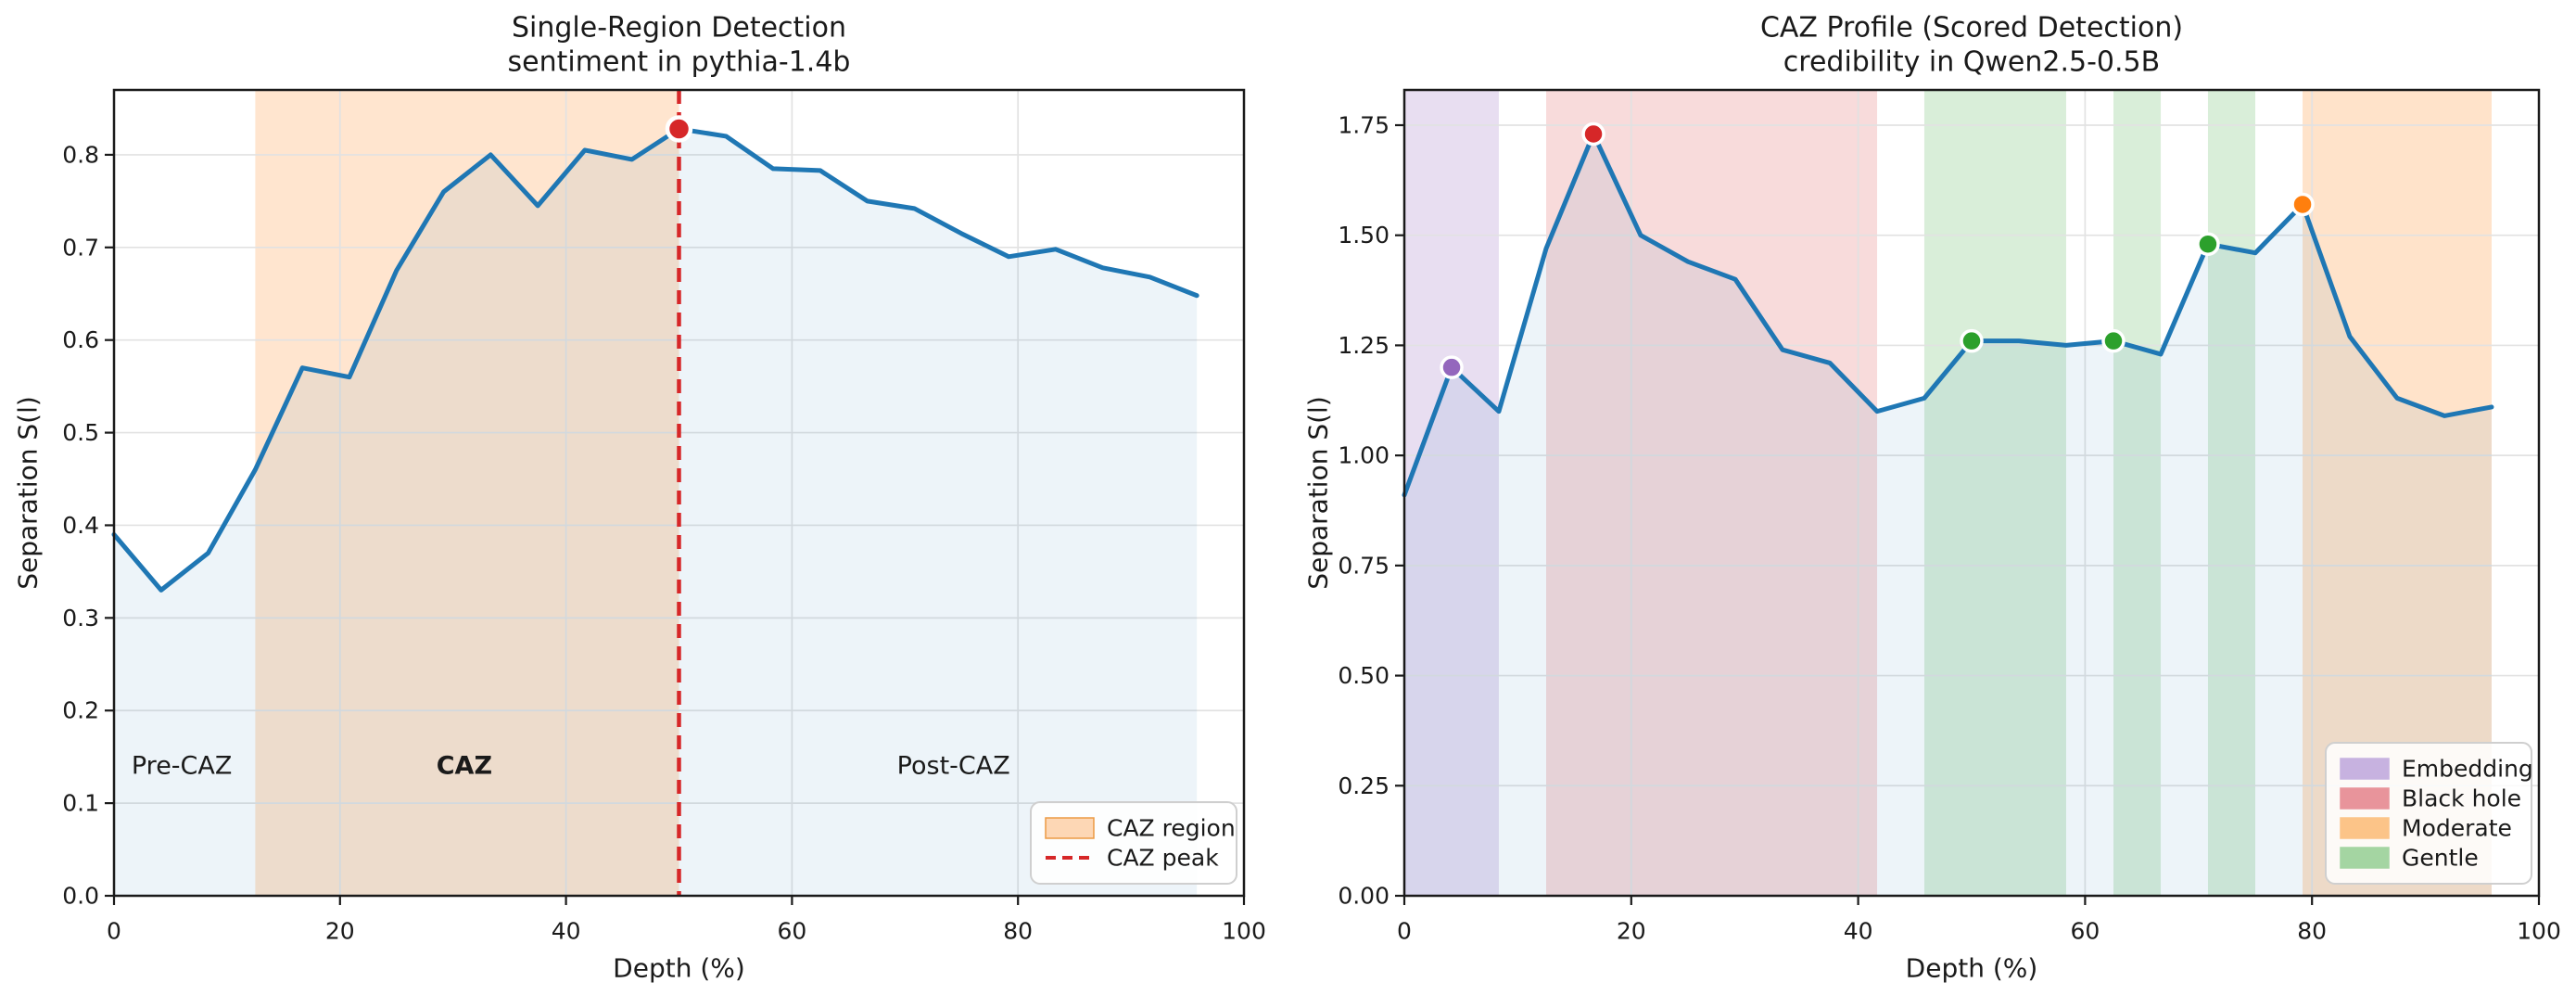 This screenshot has height=995, width=2576. What do you see at coordinates (80, 339) in the screenshot?
I see `y-tick-label: 0.6` at bounding box center [80, 339].